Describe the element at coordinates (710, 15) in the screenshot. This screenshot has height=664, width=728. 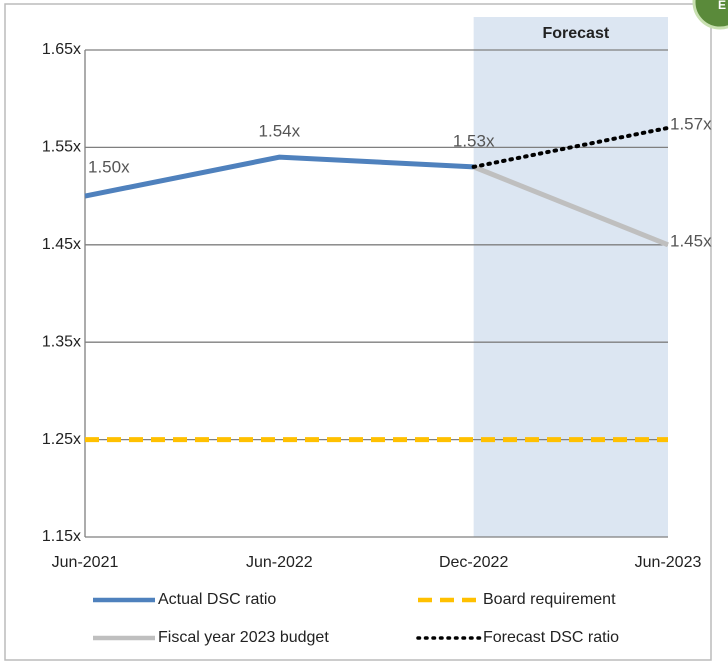
I see `badge` at that location.